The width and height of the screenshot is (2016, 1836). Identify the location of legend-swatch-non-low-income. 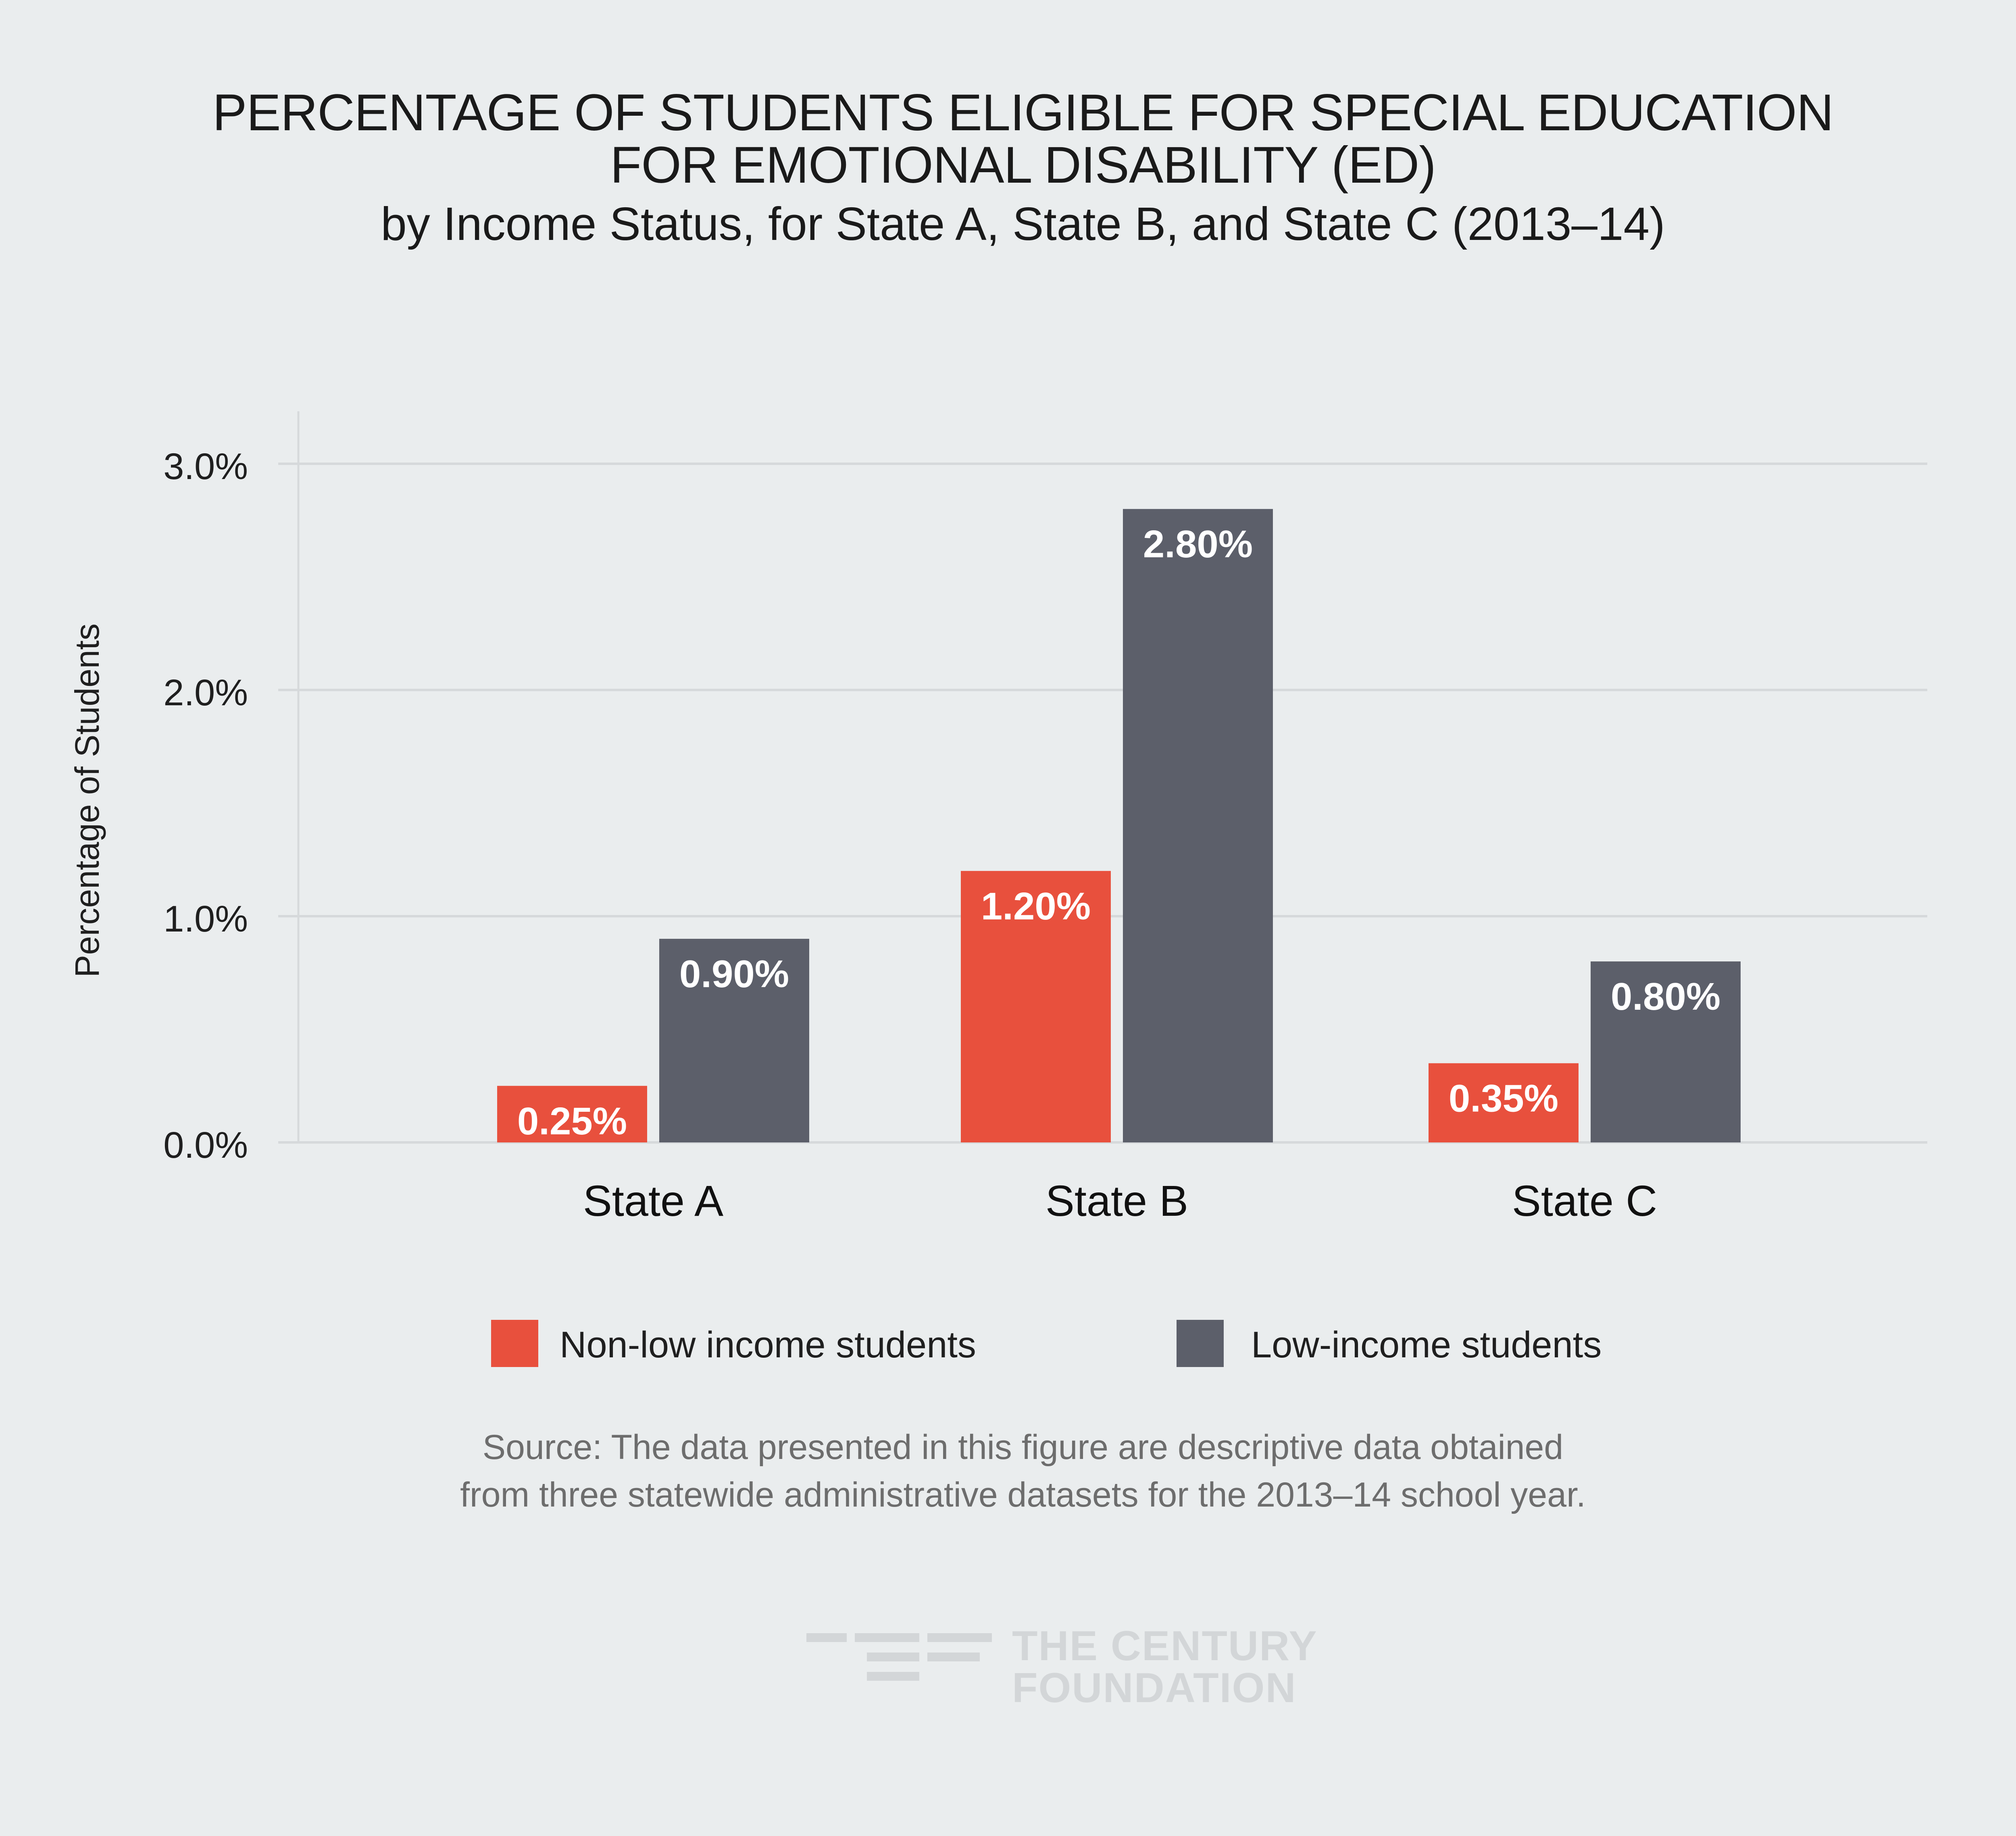
(514, 1343).